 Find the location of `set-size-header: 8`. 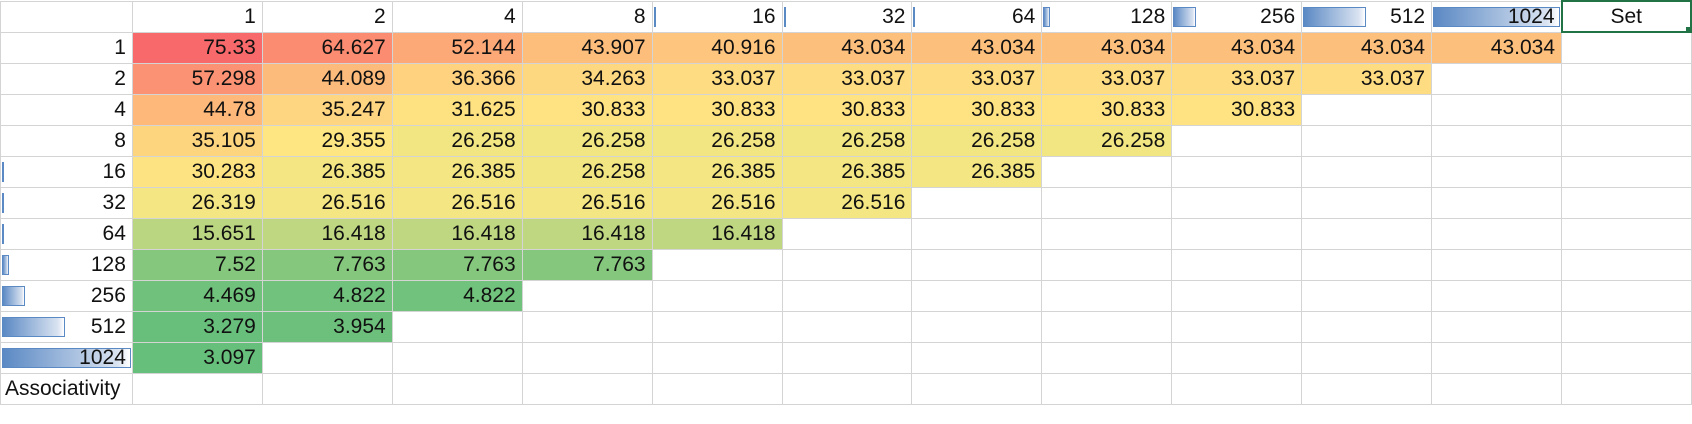

set-size-header: 8 is located at coordinates (587, 16).